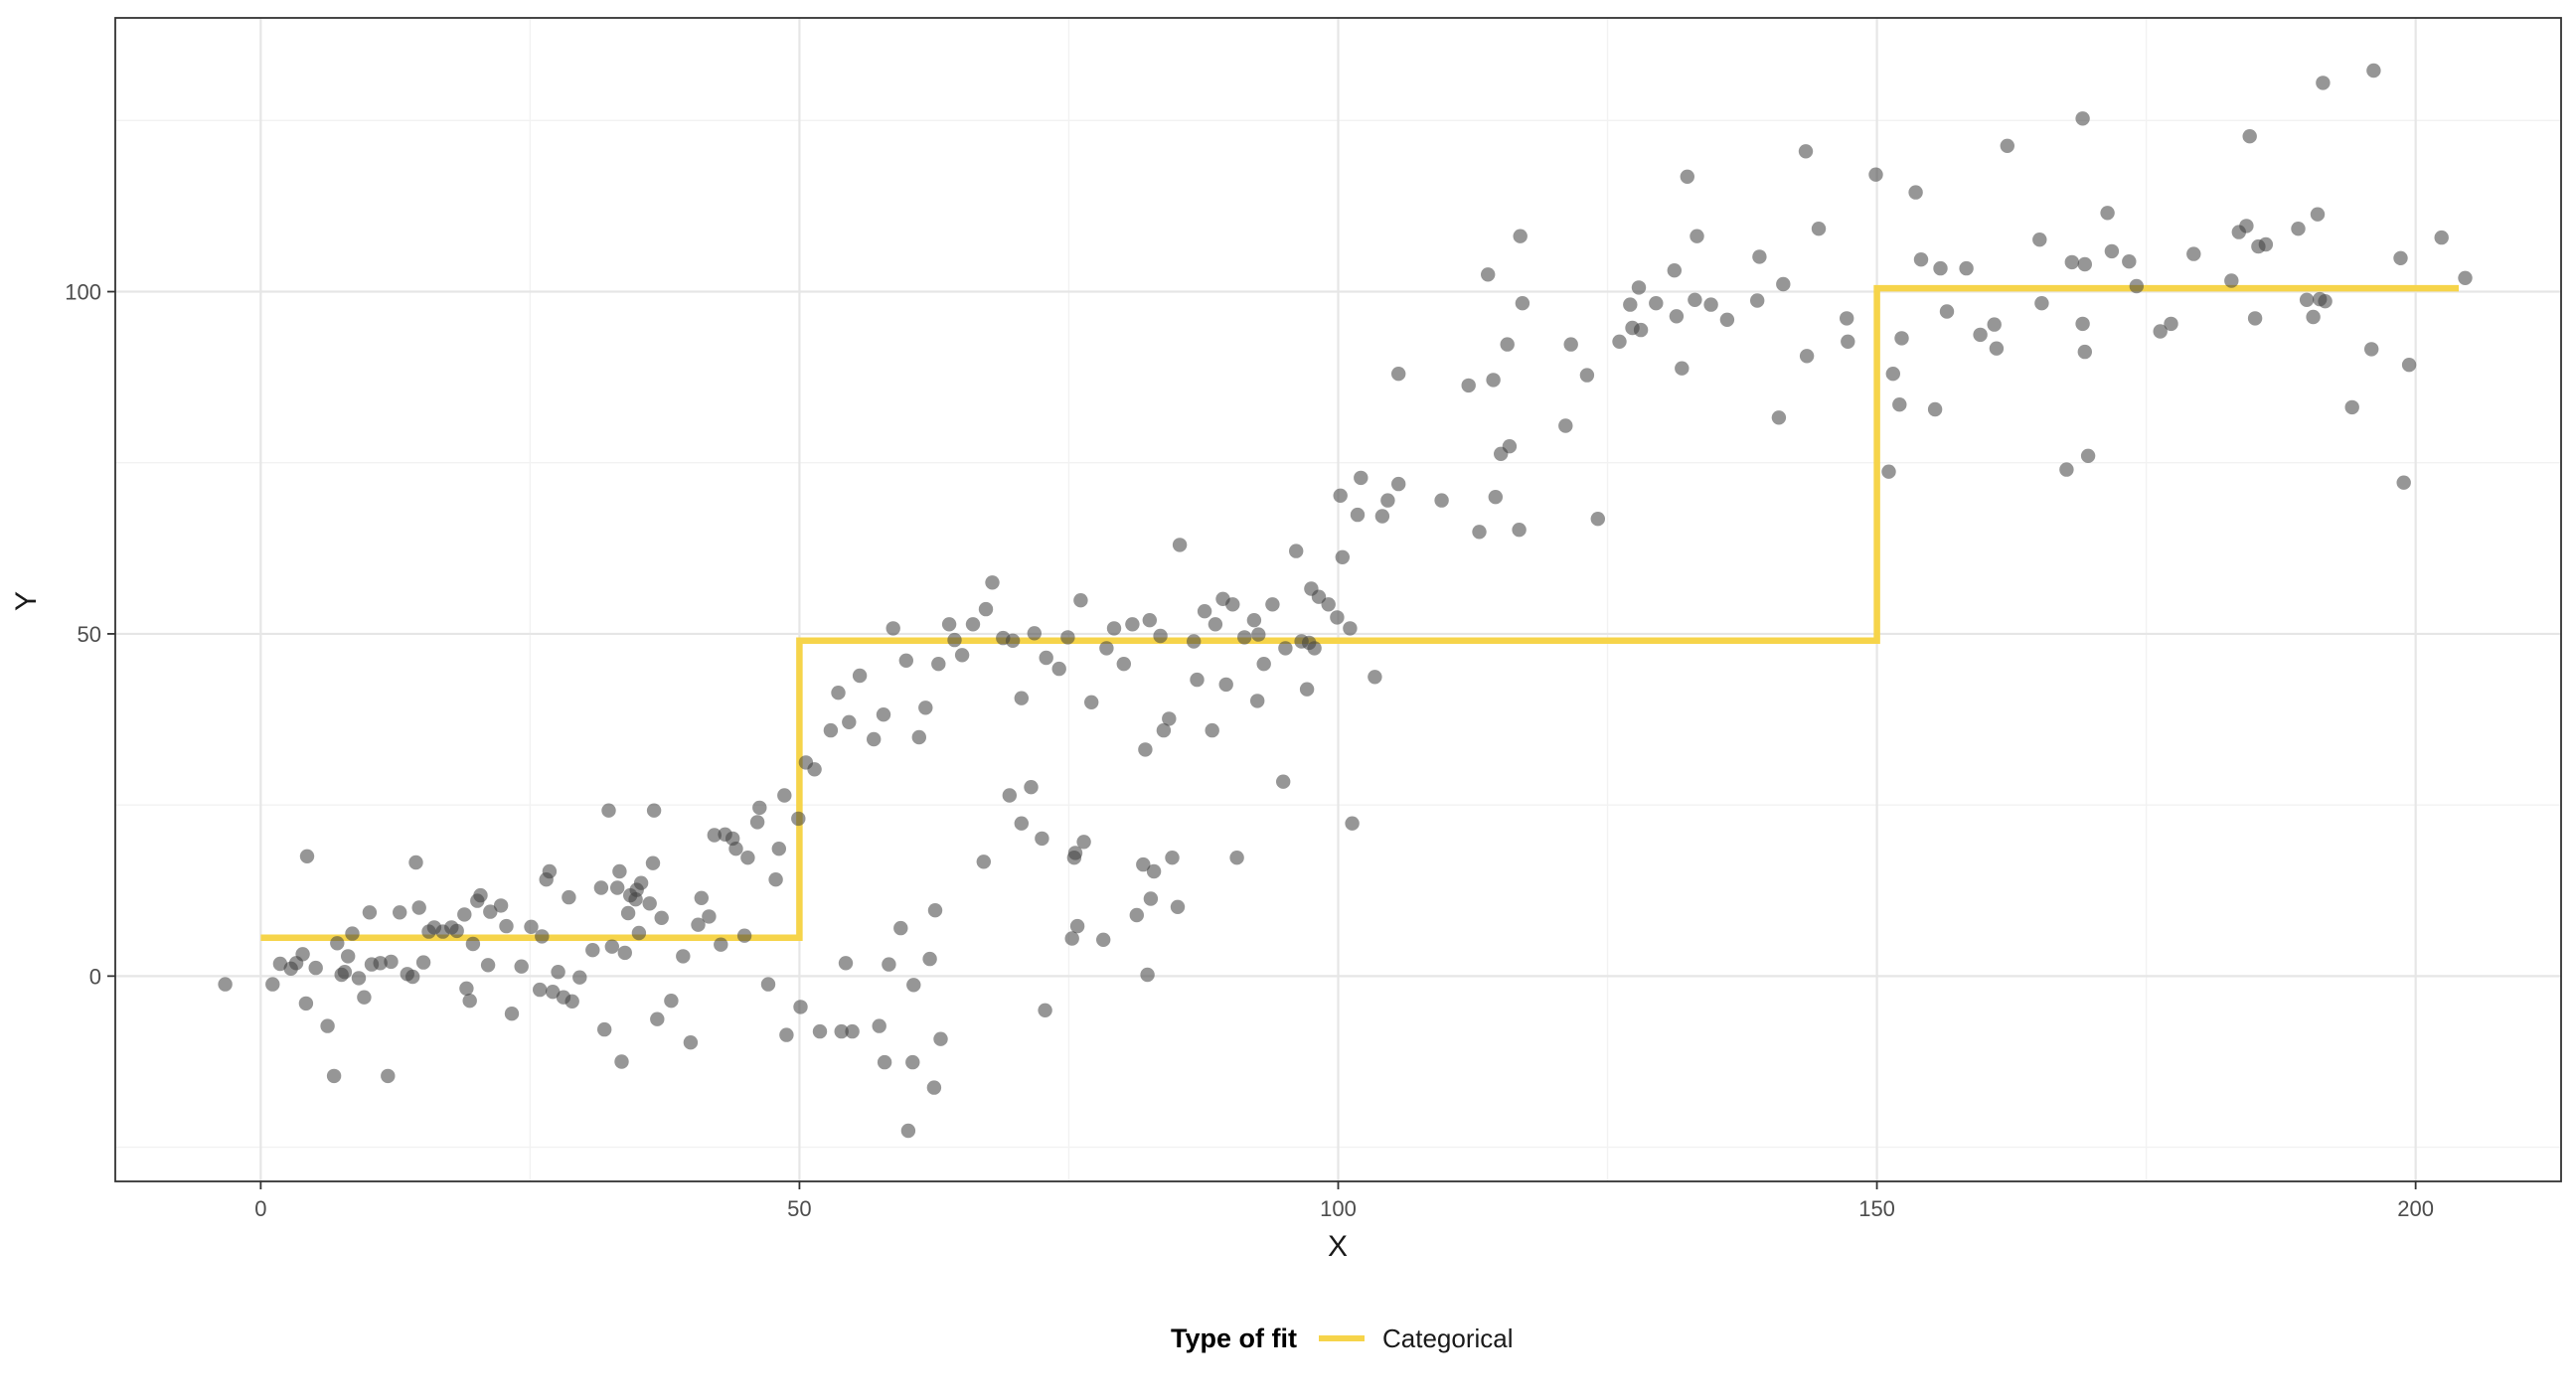 The height and width of the screenshot is (1400, 2576). What do you see at coordinates (2415, 1209) in the screenshot?
I see `x-tick-label: 200` at bounding box center [2415, 1209].